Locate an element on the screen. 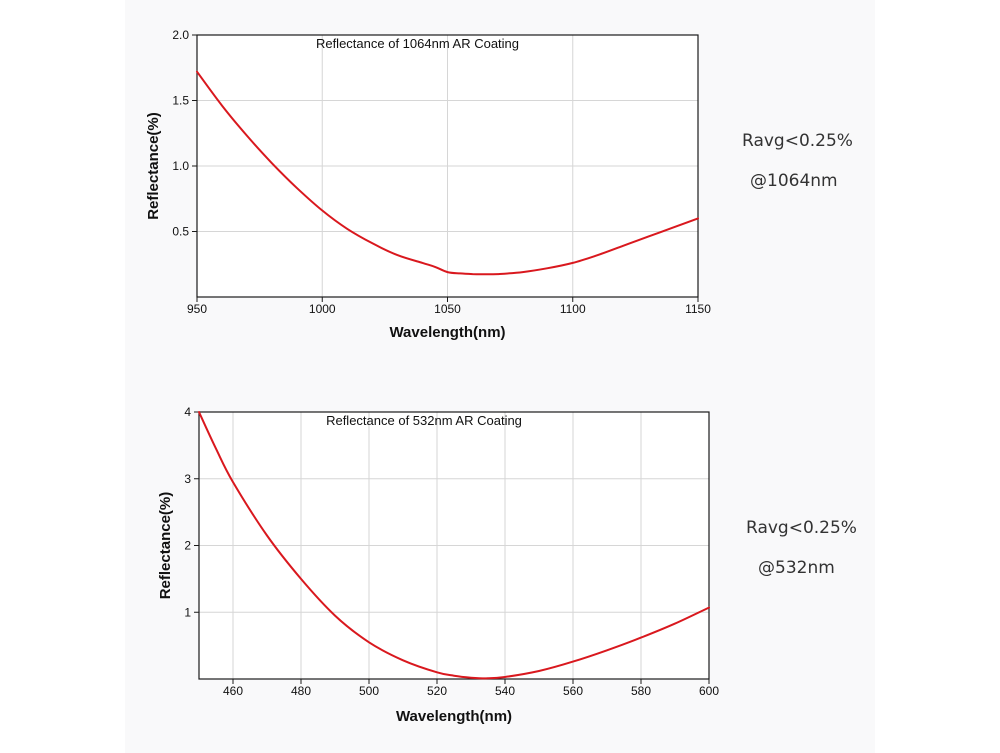  chart1-annotation-line1: Ravg<0.25% is located at coordinates (797, 141).